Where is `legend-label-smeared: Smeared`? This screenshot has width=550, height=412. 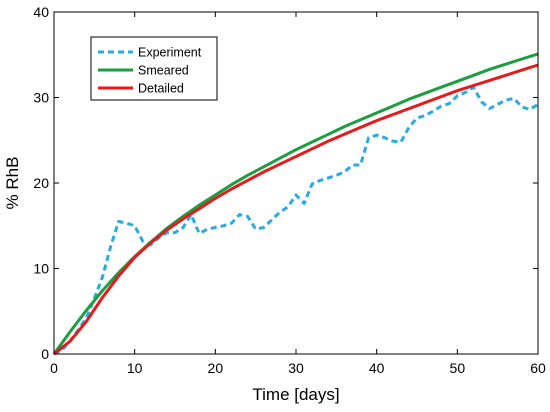 legend-label-smeared: Smeared is located at coordinates (163, 71).